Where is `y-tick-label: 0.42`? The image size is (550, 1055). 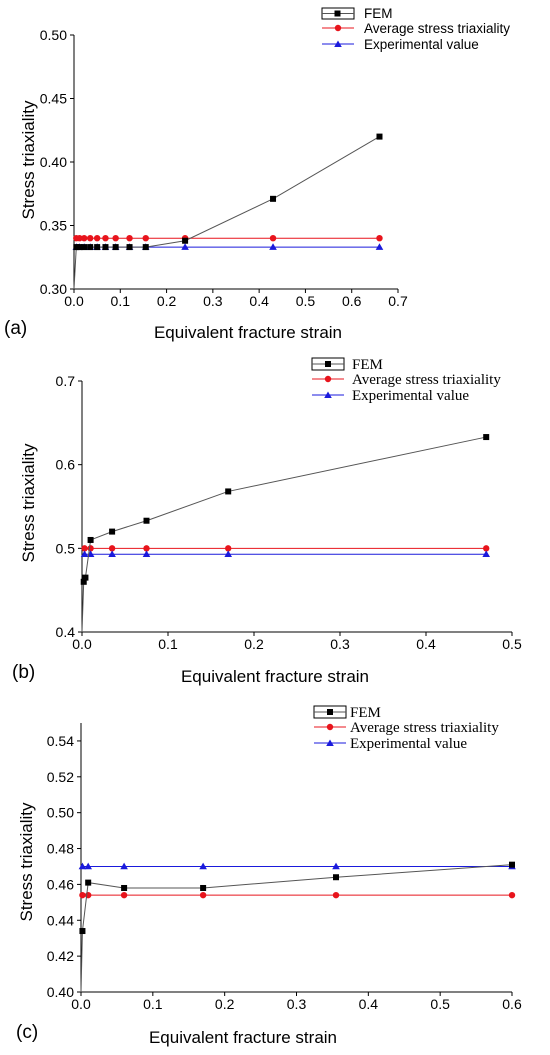 y-tick-label: 0.42 is located at coordinates (60, 956).